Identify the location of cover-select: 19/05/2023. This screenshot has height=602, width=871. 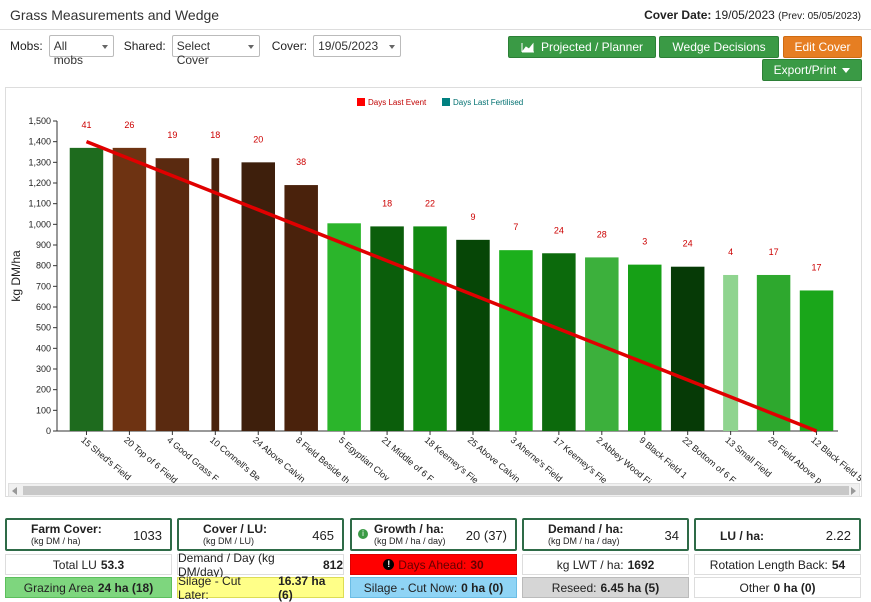
(357, 46).